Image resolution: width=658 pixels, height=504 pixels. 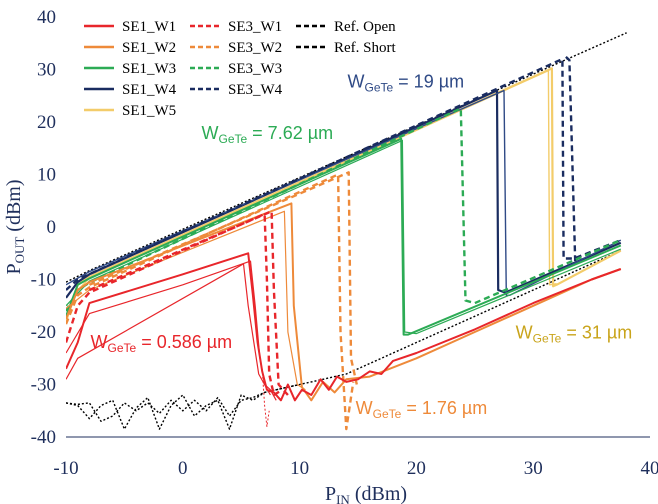 I want to click on series-line-se3-w1, so click(x=174, y=304).